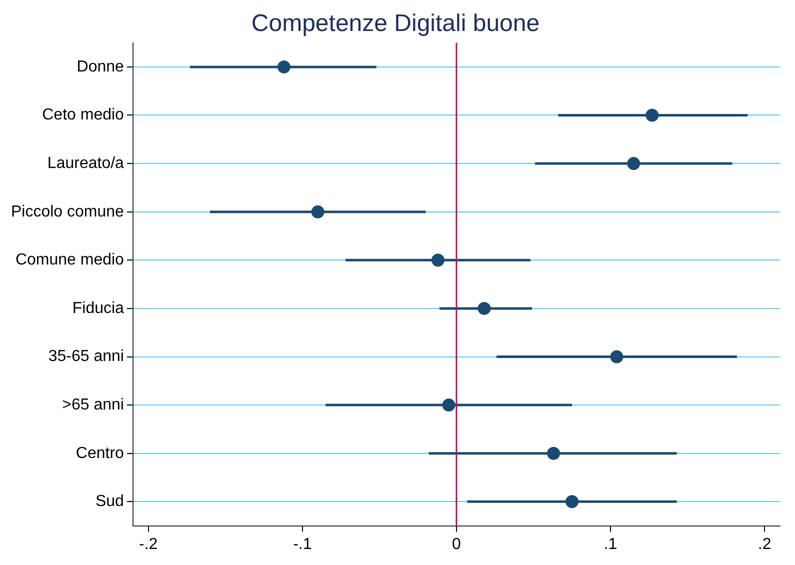 This screenshot has width=795, height=565. I want to click on y-tick-label: >65 anni, so click(93, 405).